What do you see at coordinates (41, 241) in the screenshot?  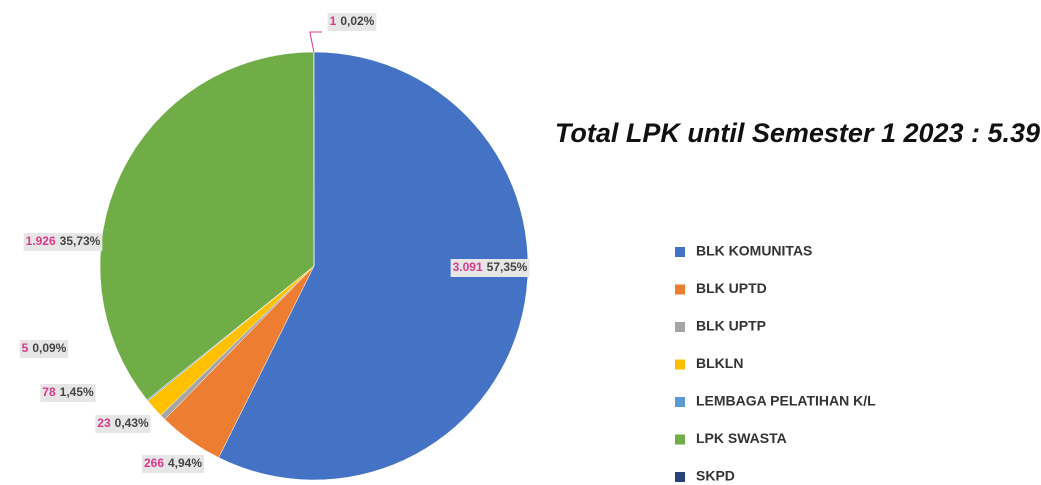 I see `value-label: 1.926` at bounding box center [41, 241].